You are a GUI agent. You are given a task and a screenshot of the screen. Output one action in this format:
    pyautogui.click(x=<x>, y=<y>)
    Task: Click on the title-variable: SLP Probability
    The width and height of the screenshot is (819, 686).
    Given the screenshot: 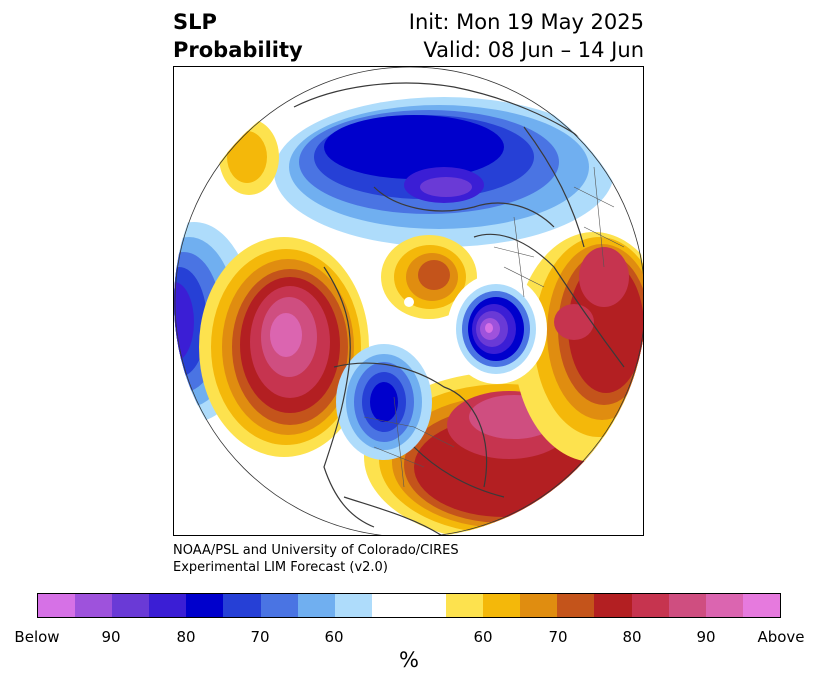 What is the action you would take?
    pyautogui.click(x=238, y=36)
    